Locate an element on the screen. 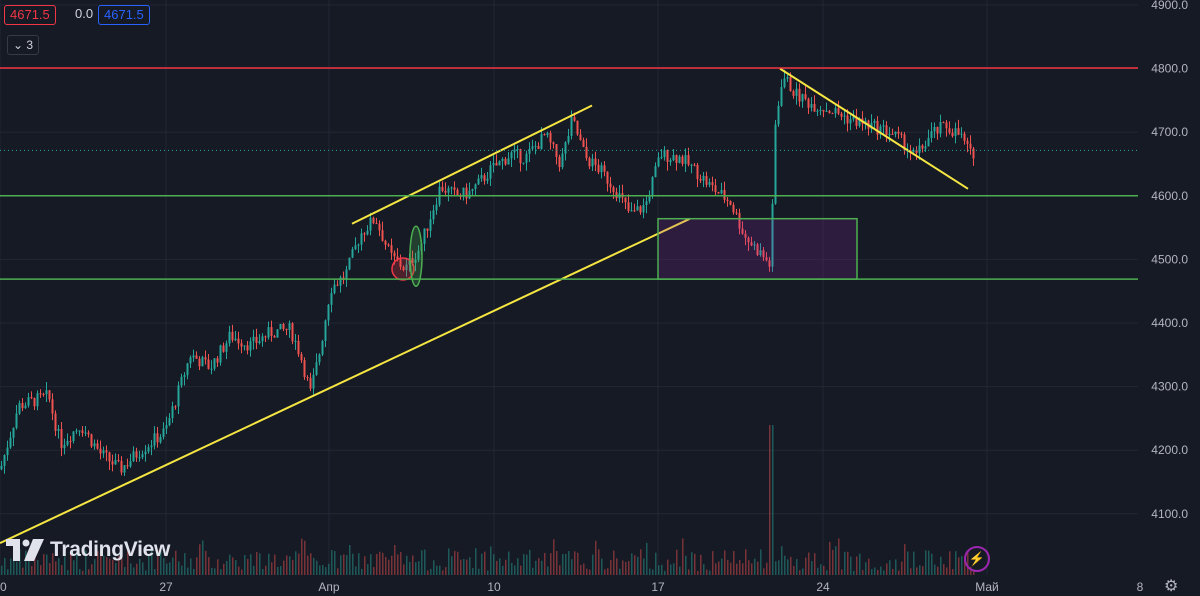  ask-price-box: 4671.5 is located at coordinates (124, 15).